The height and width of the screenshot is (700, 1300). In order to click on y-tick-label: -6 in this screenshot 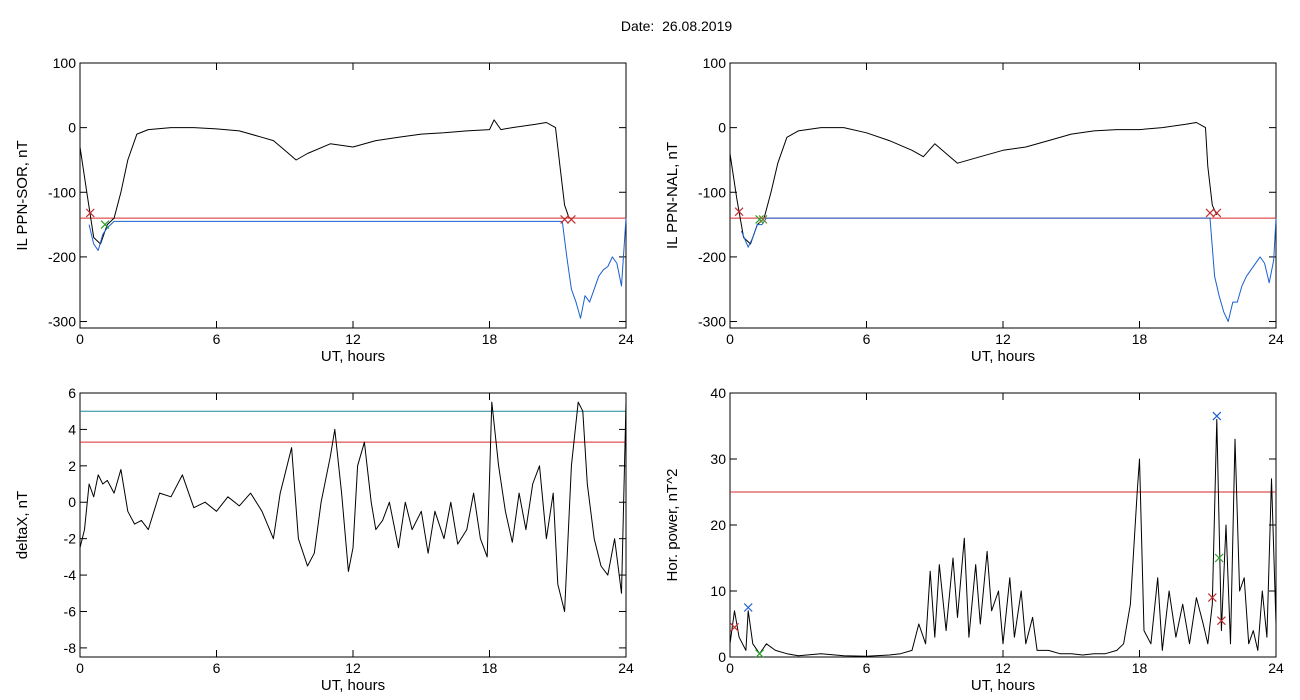, I will do `click(70, 611)`.